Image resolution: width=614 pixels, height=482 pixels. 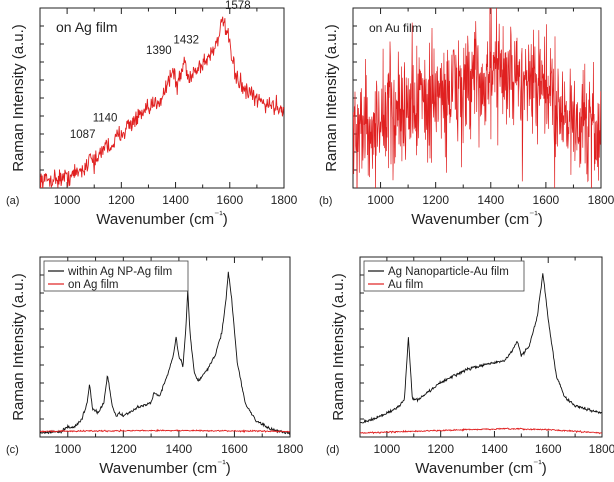 What do you see at coordinates (325, 201) in the screenshot?
I see `panel-tag: (b)` at bounding box center [325, 201].